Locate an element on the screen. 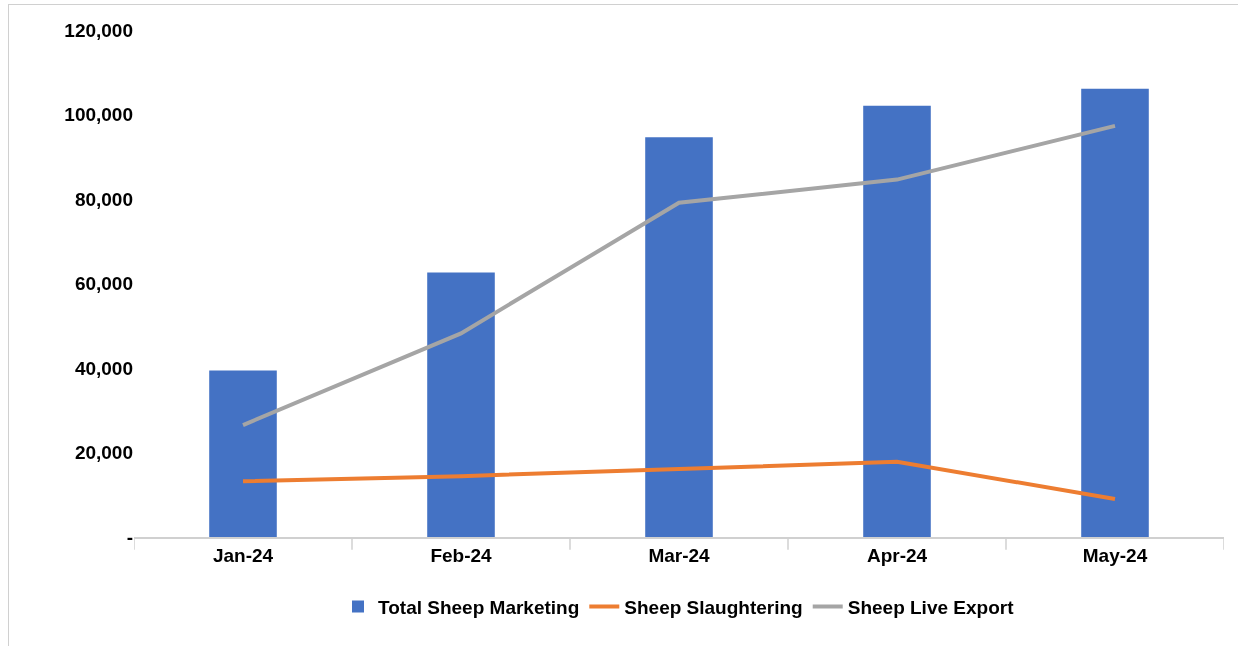 The width and height of the screenshot is (1245, 651). y-tick-label: 100,000 is located at coordinates (98, 115).